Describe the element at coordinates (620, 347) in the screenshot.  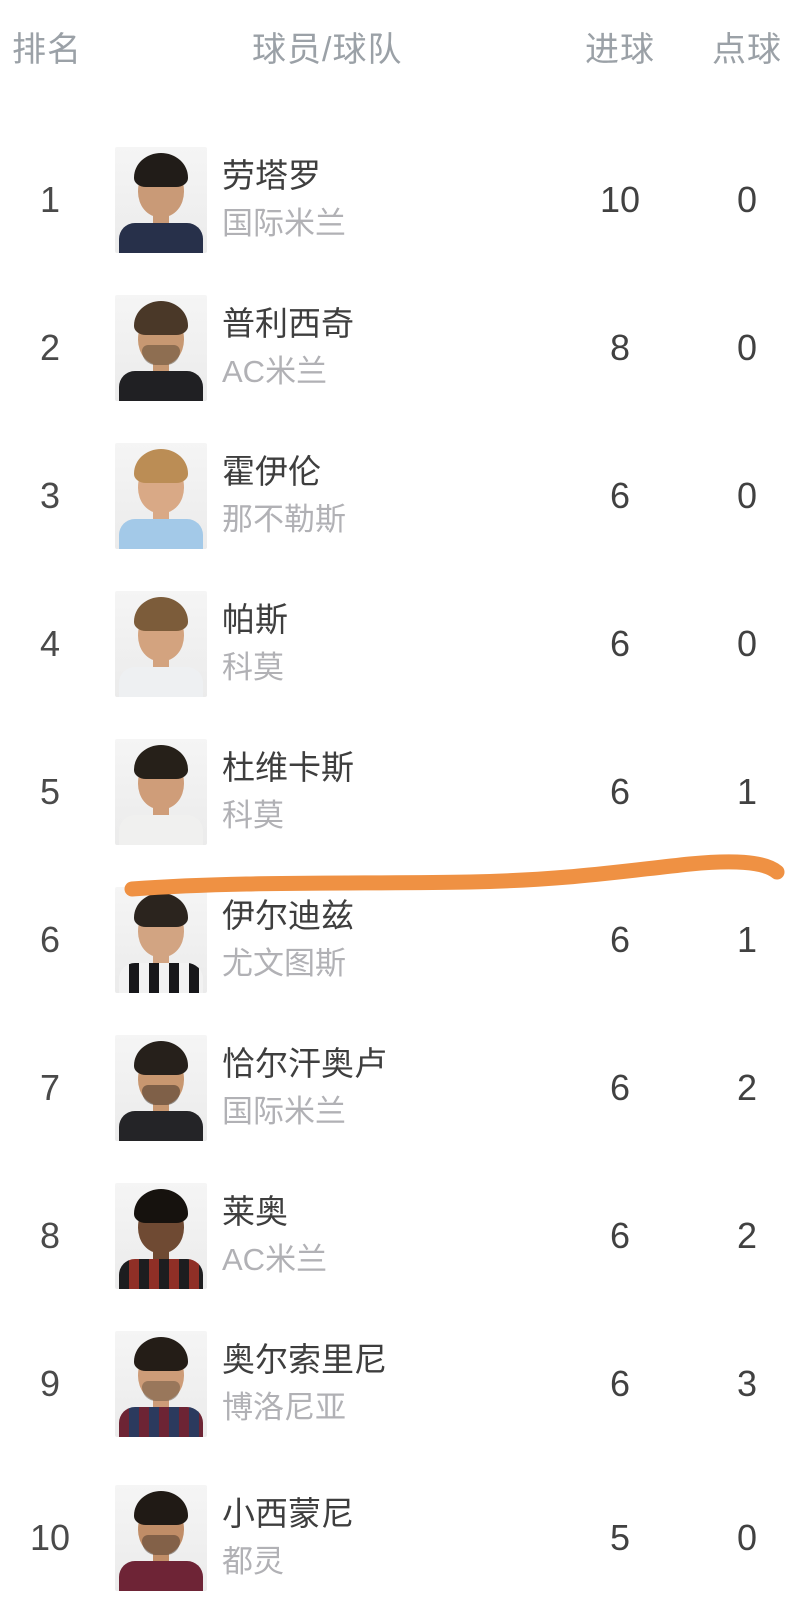
I see `goals-cell: 8` at that location.